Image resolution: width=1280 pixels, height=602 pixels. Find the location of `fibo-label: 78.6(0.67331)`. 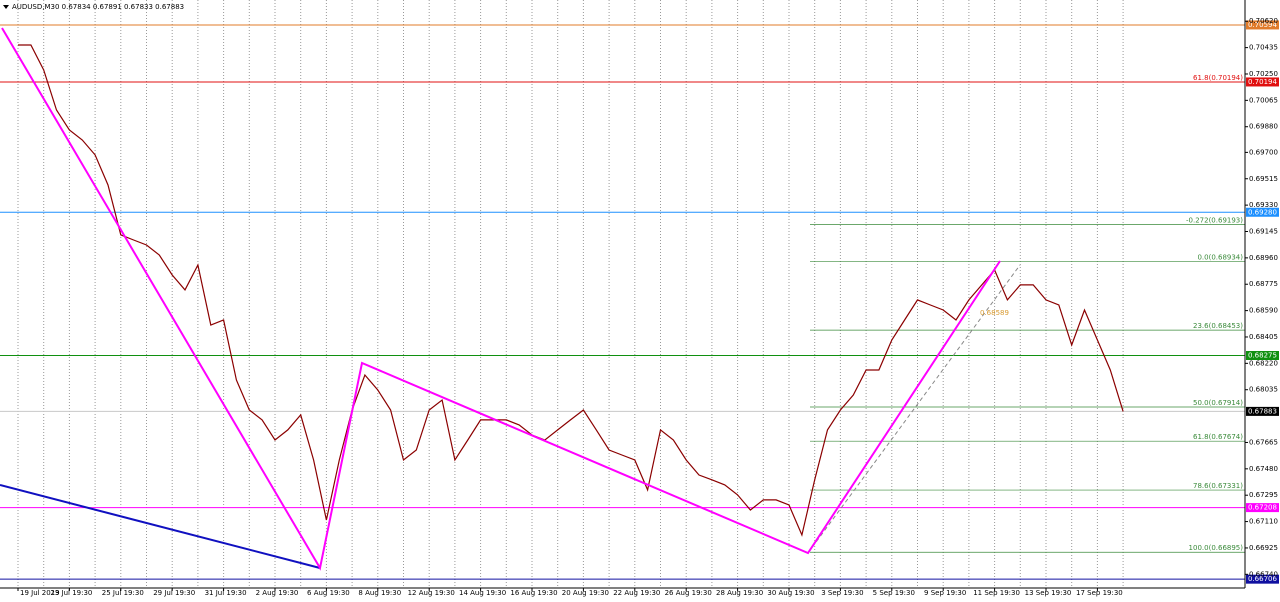

fibo-label: 78.6(0.67331) is located at coordinates (1218, 486).